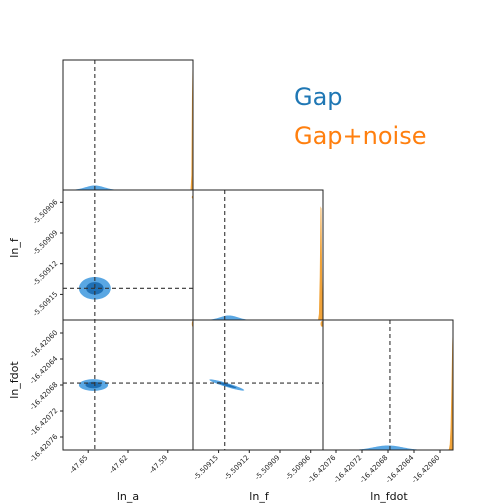 The width and height of the screenshot is (504, 504). Describe the element at coordinates (119, 465) in the screenshot. I see `x-tick-label-ln-a: -47.62` at that location.